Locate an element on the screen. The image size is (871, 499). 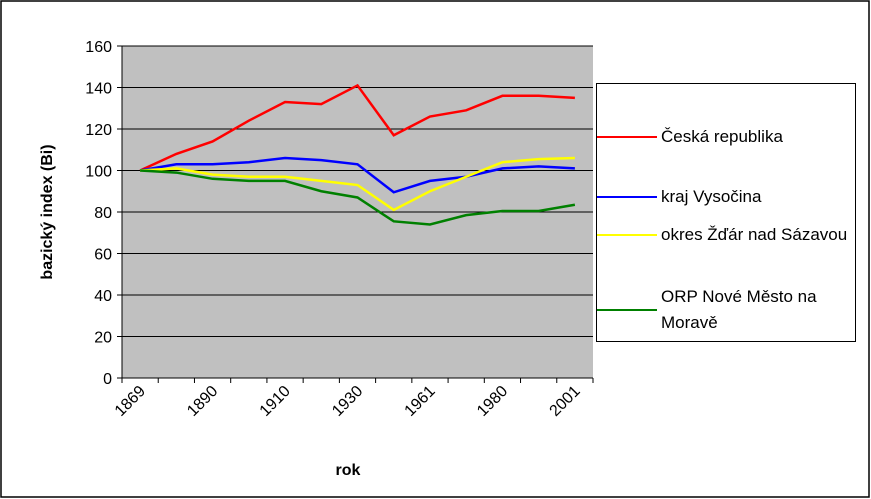
y-tick-label: 80 is located at coordinates (103, 213).